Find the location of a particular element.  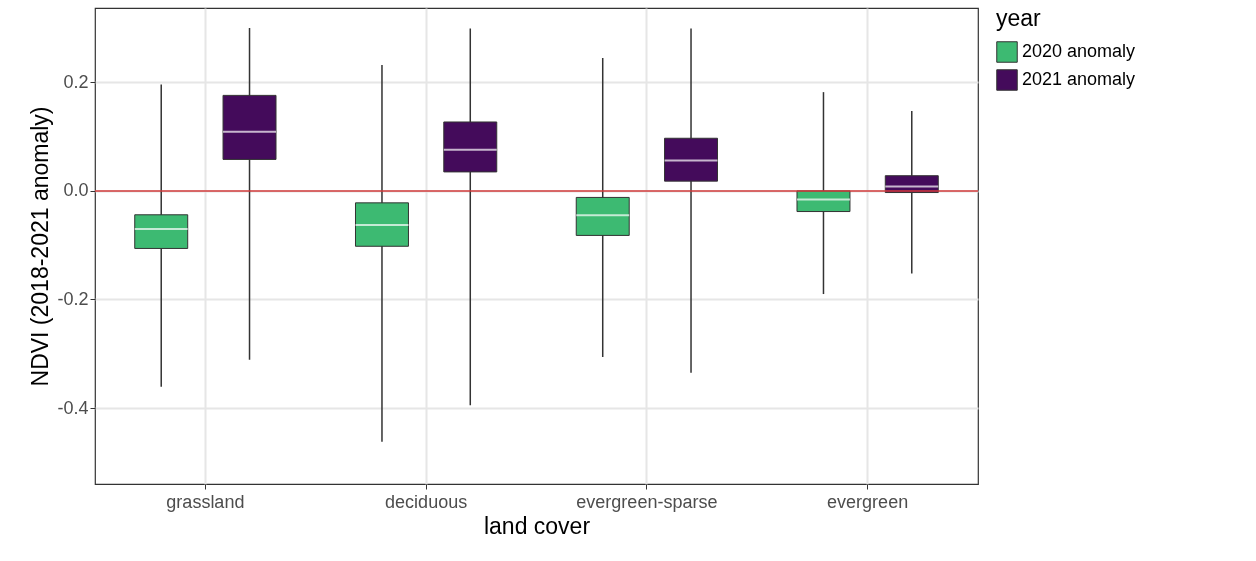

x-tick-label: grassland is located at coordinates (205, 501).